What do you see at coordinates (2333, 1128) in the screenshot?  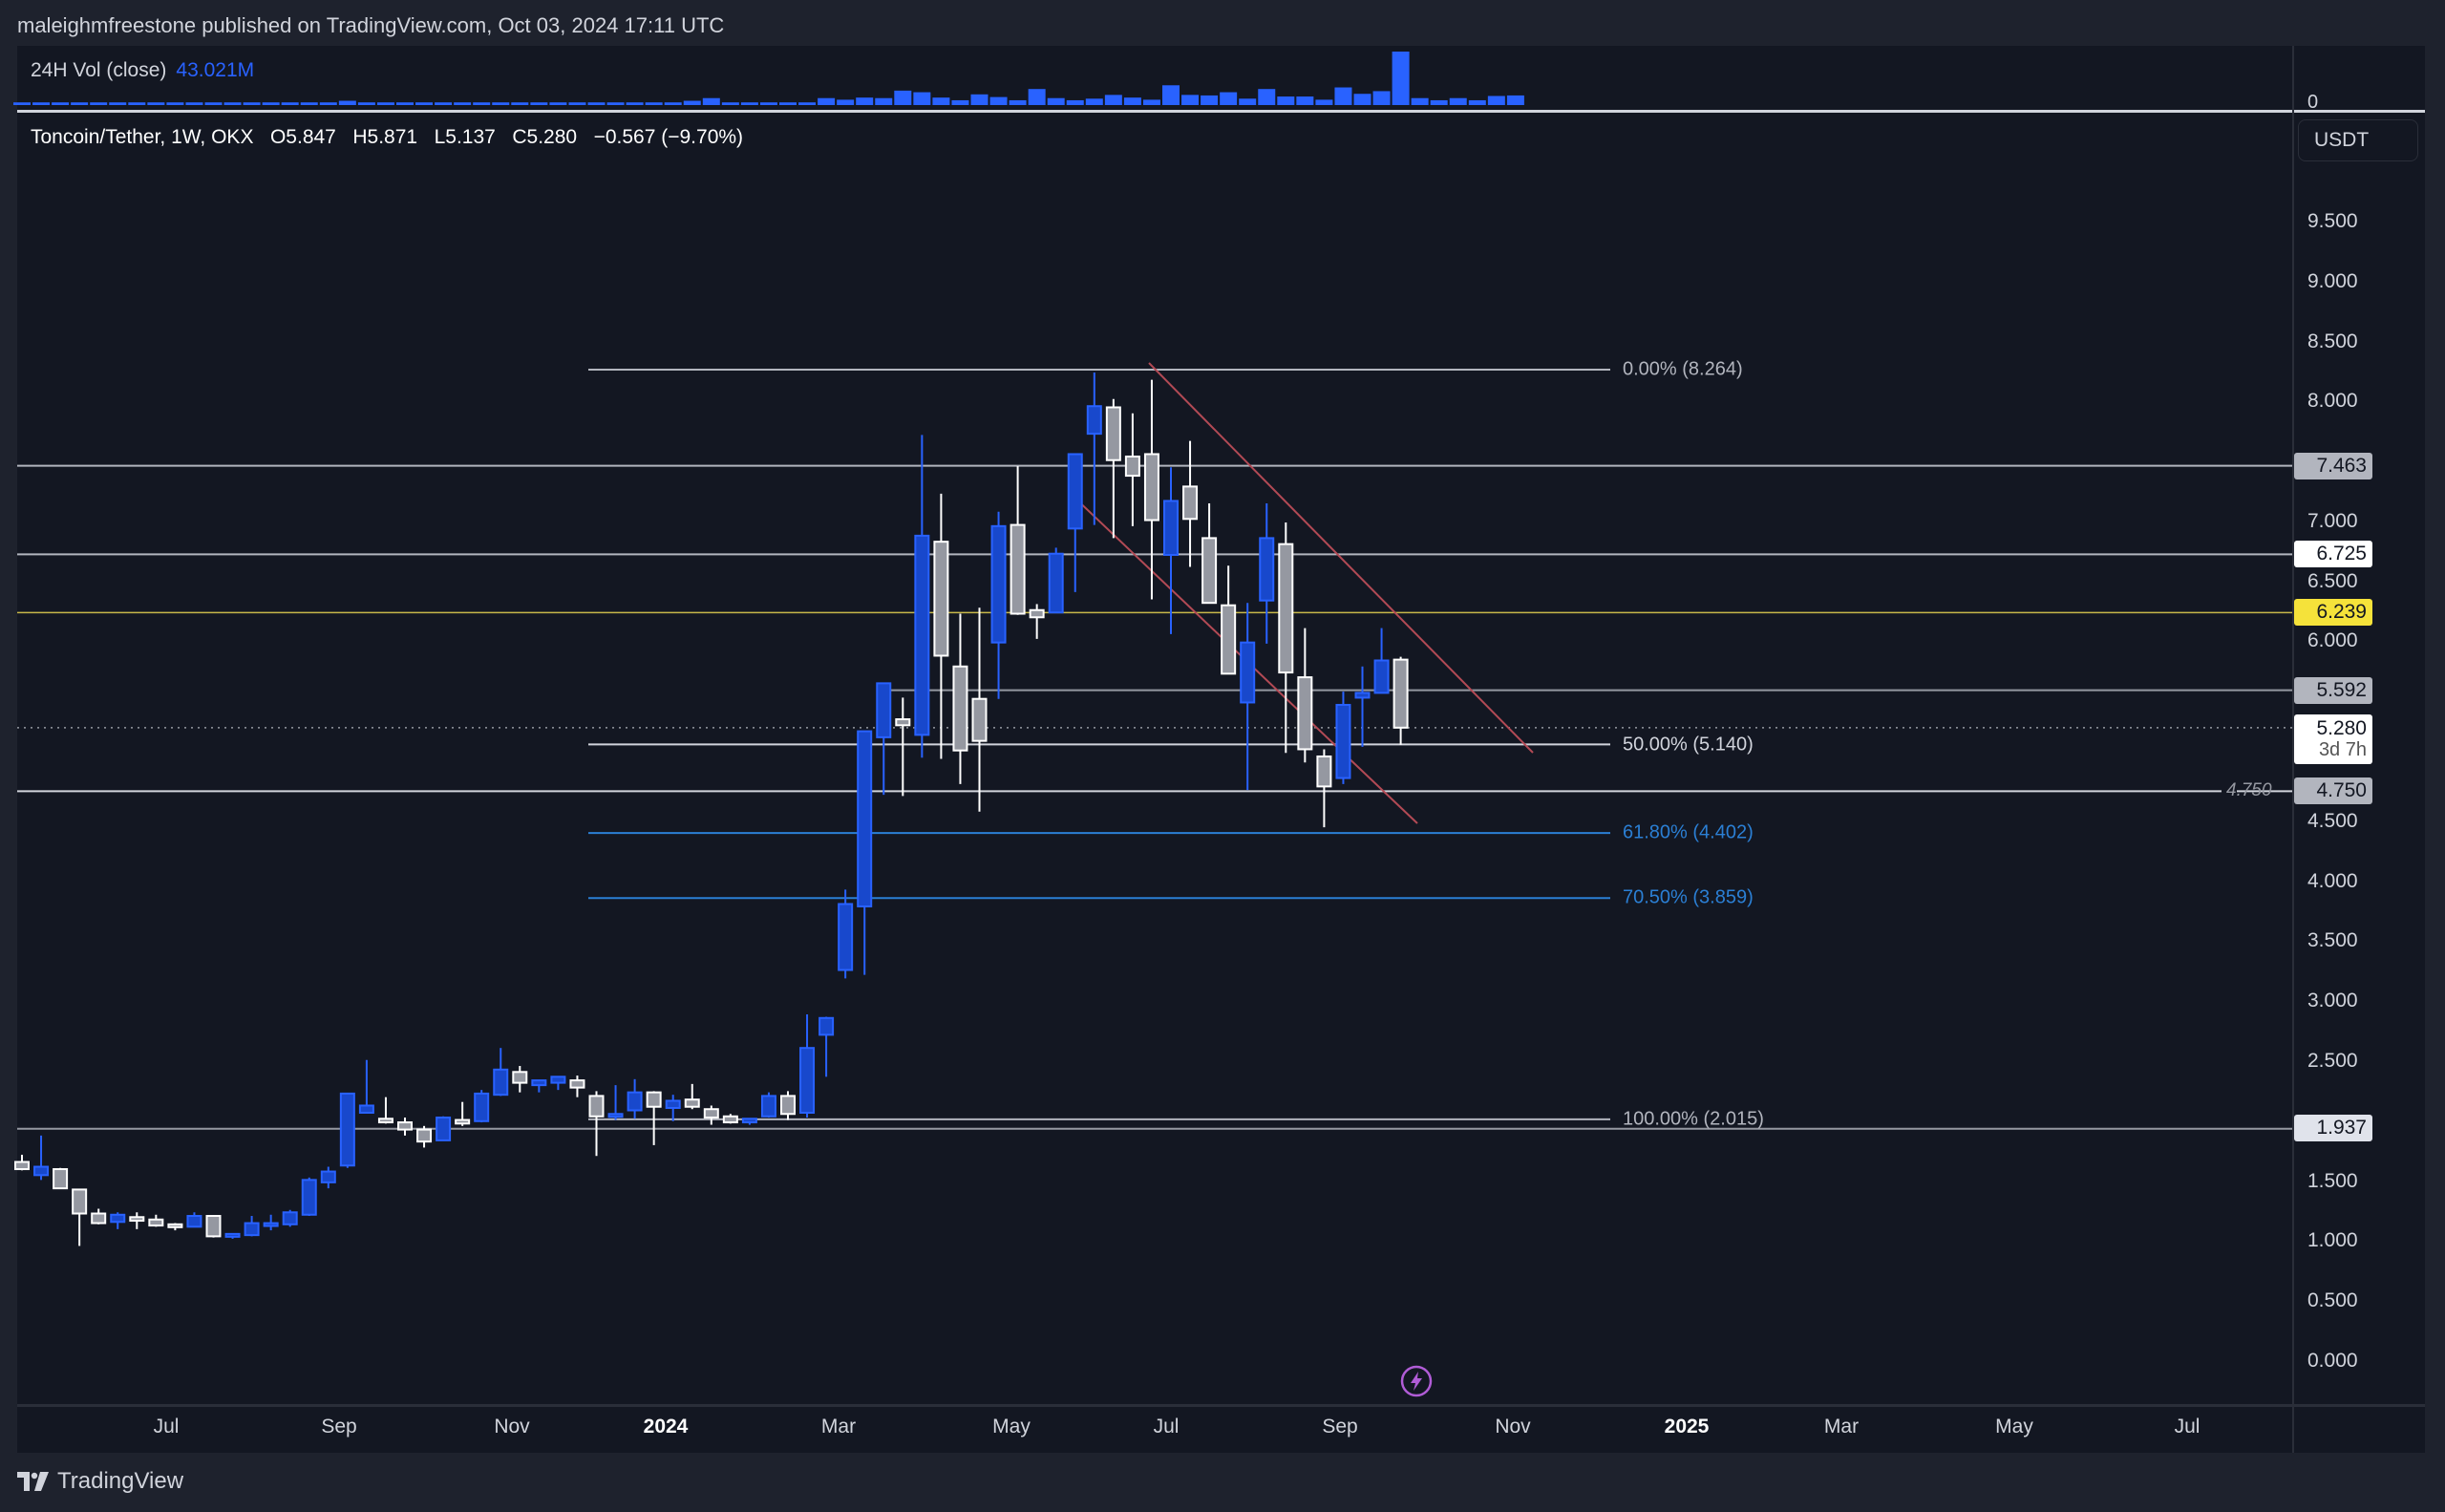 I see `price-tag-1937: 1.937` at bounding box center [2333, 1128].